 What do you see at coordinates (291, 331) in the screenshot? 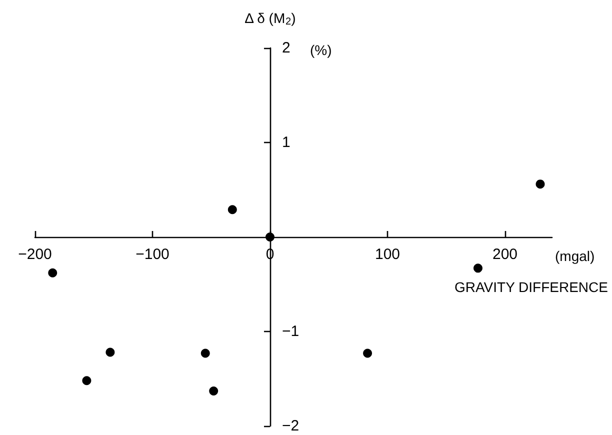
I see `y-tick-label: −1` at bounding box center [291, 331].